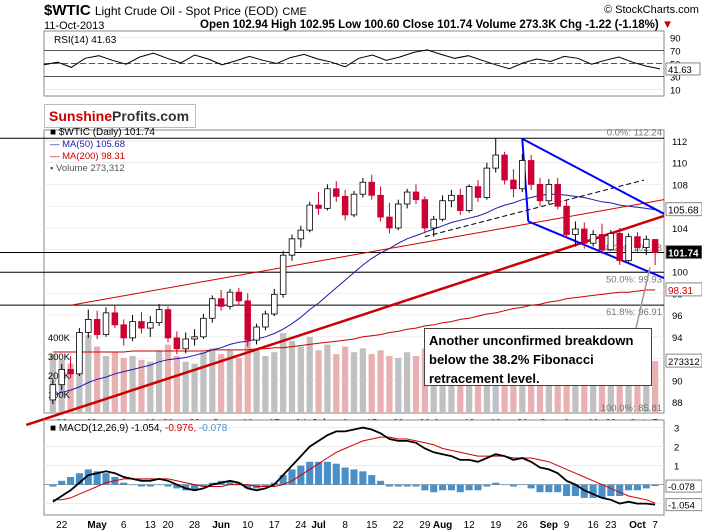  What do you see at coordinates (634, 132) in the screenshot?
I see `fib-level-label: 0.0%: 112.24` at bounding box center [634, 132].